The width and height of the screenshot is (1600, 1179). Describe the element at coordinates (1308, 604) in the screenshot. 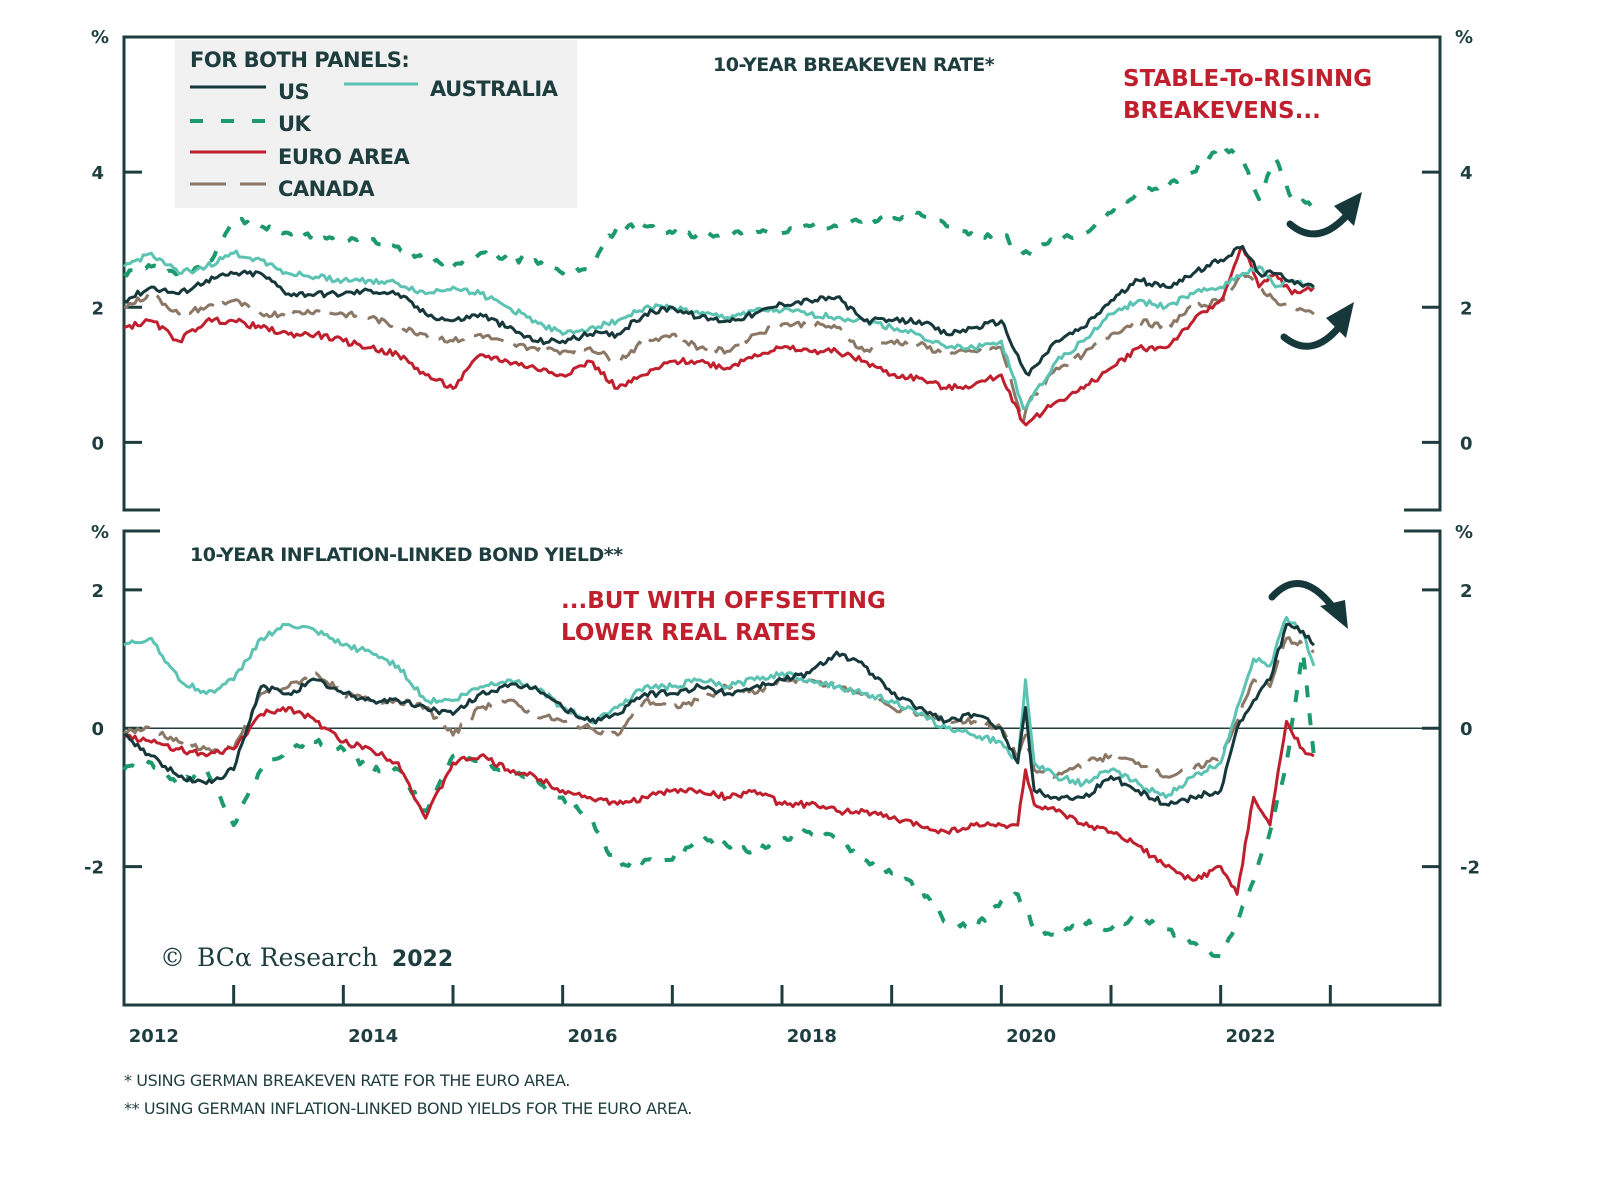

I see `arrow-down-icon` at that location.